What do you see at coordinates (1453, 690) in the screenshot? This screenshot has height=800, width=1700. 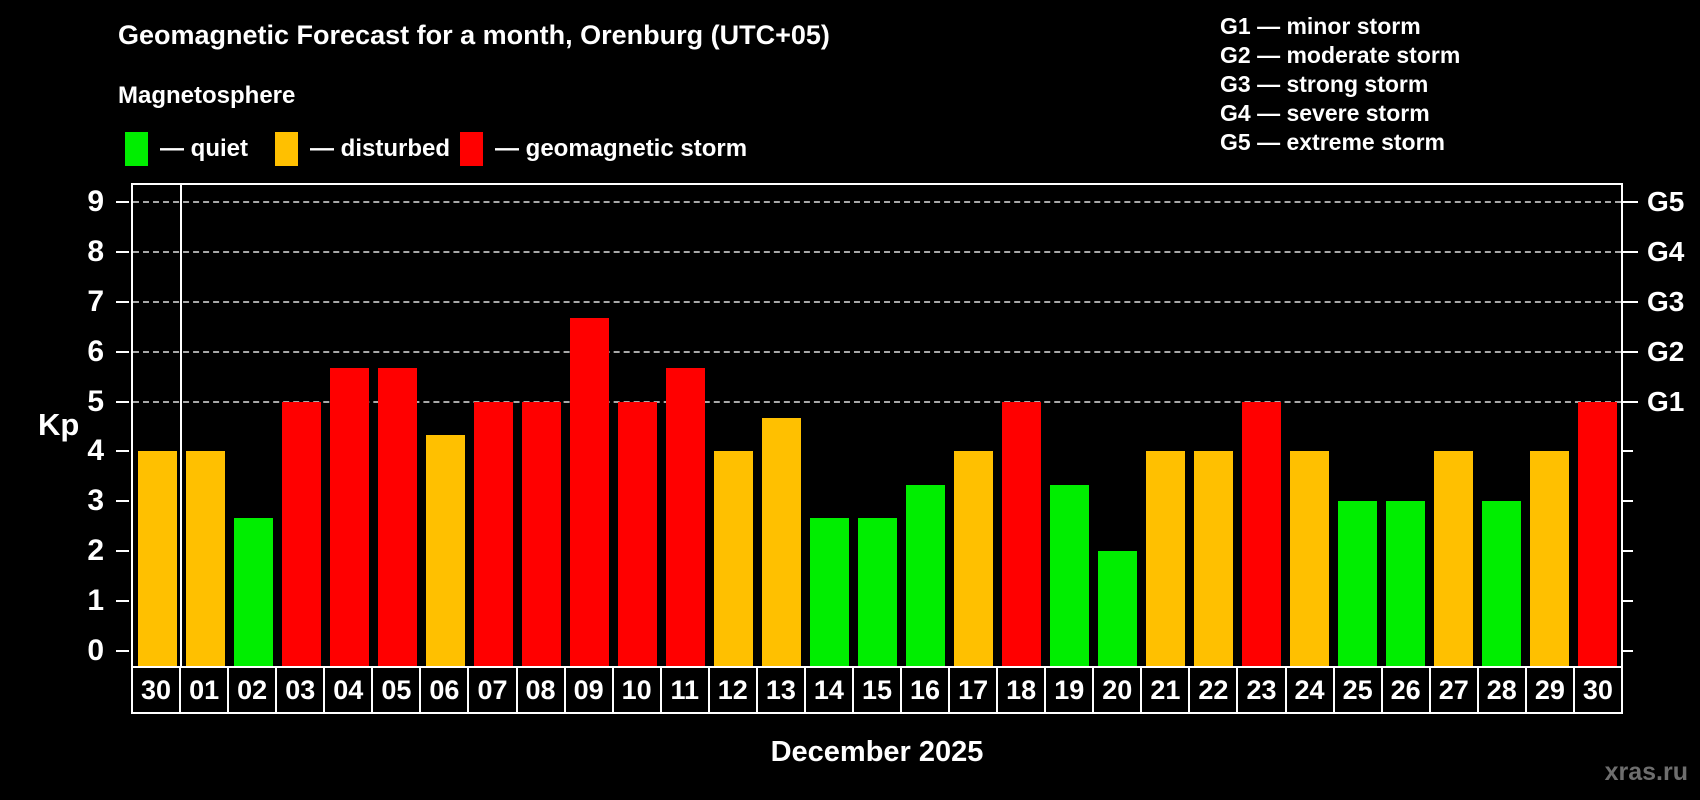 I see `day-label-cell-27-27: 27` at bounding box center [1453, 690].